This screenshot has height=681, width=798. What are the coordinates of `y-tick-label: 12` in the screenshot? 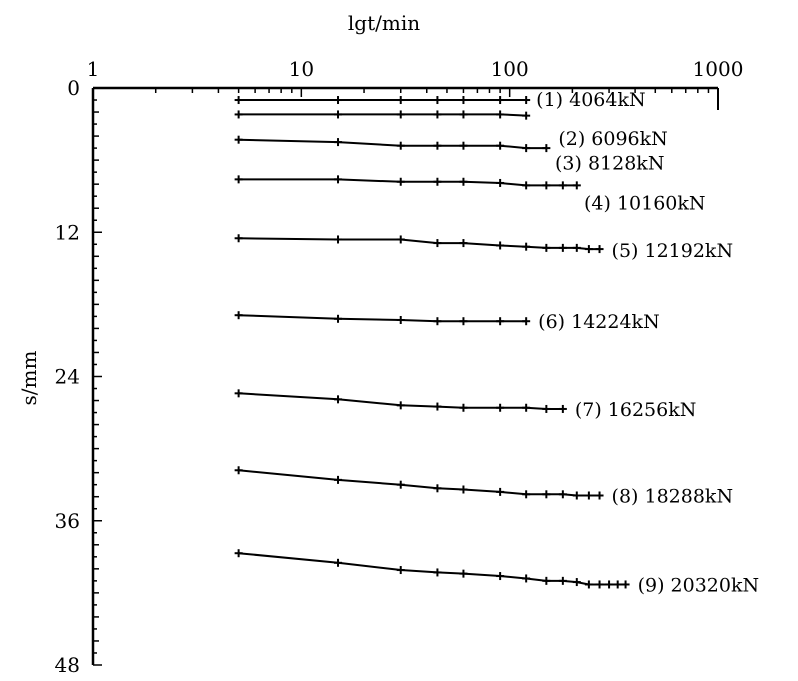 It's located at (67, 232).